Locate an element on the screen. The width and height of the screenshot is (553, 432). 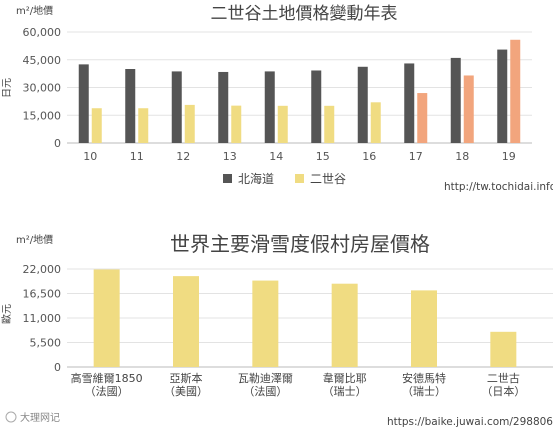
x-tick-label: 15 is located at coordinates (323, 156).